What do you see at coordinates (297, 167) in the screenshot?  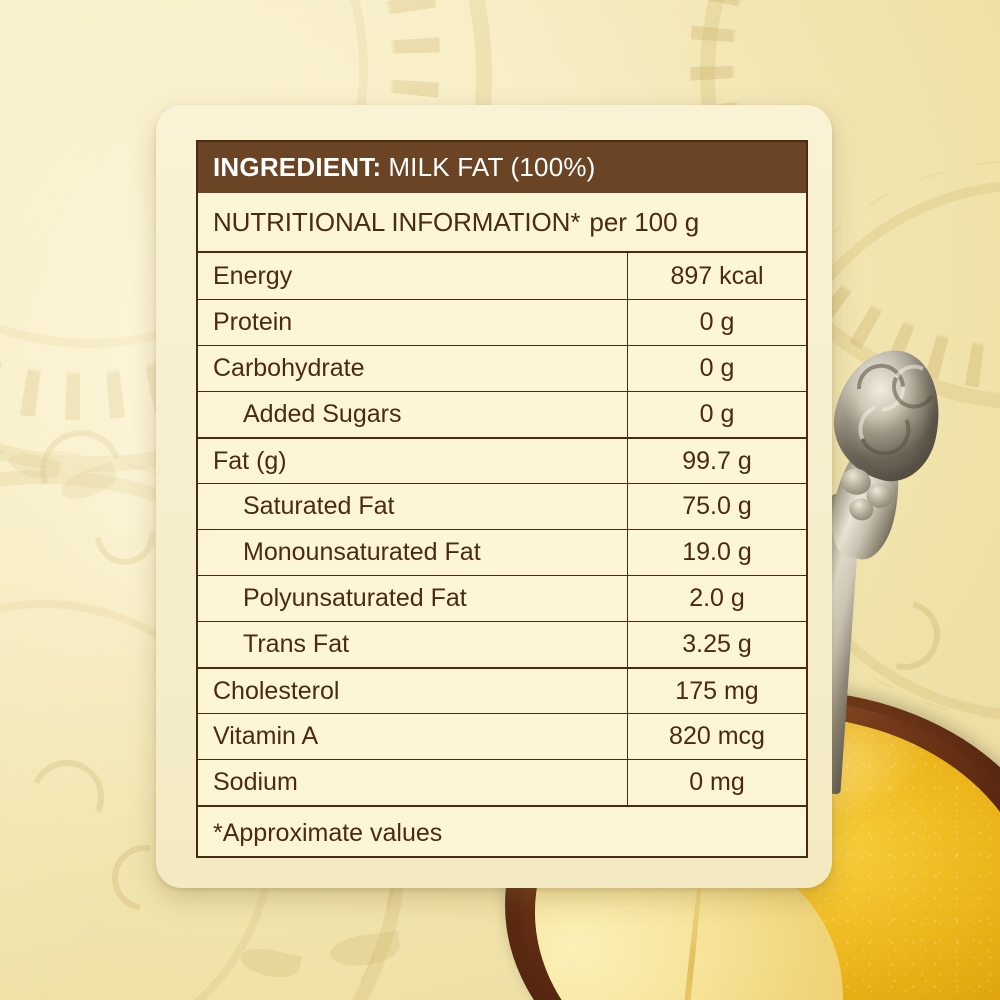 I see `ingredient-title: INGREDIENT:` at bounding box center [297, 167].